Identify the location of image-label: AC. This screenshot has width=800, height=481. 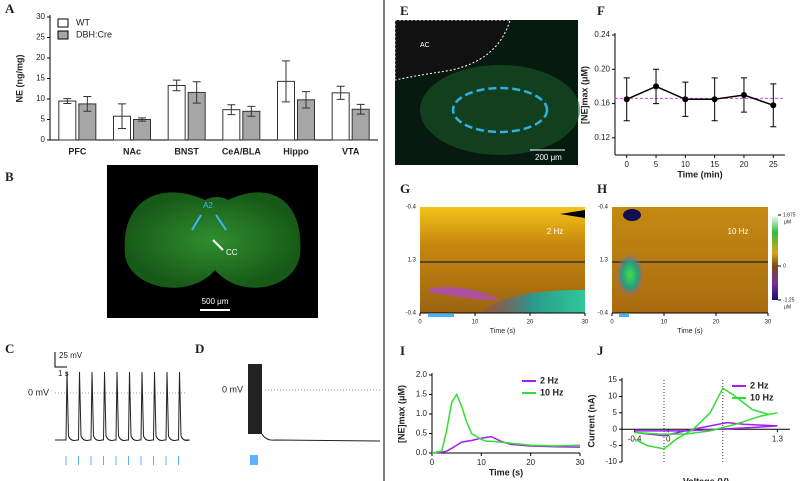
(425, 45).